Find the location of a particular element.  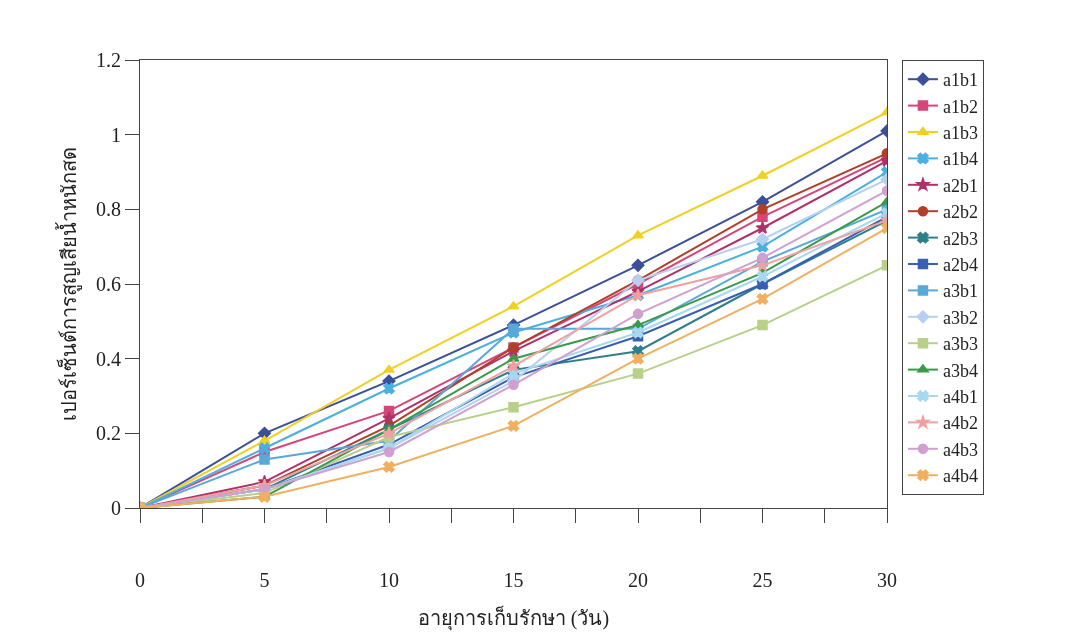

y-tick-label: 0 is located at coordinates (116, 508).